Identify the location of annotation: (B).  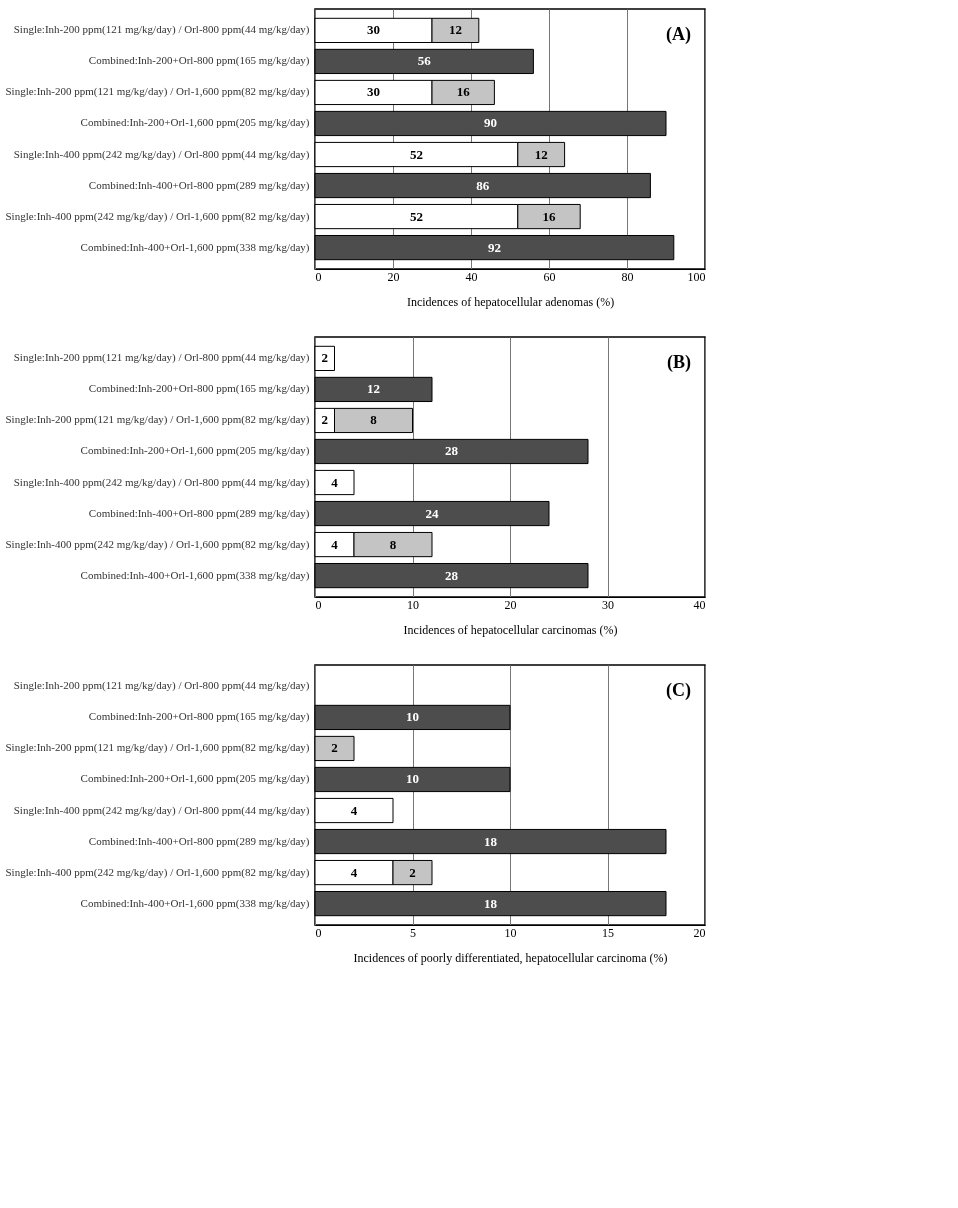
(679, 362).